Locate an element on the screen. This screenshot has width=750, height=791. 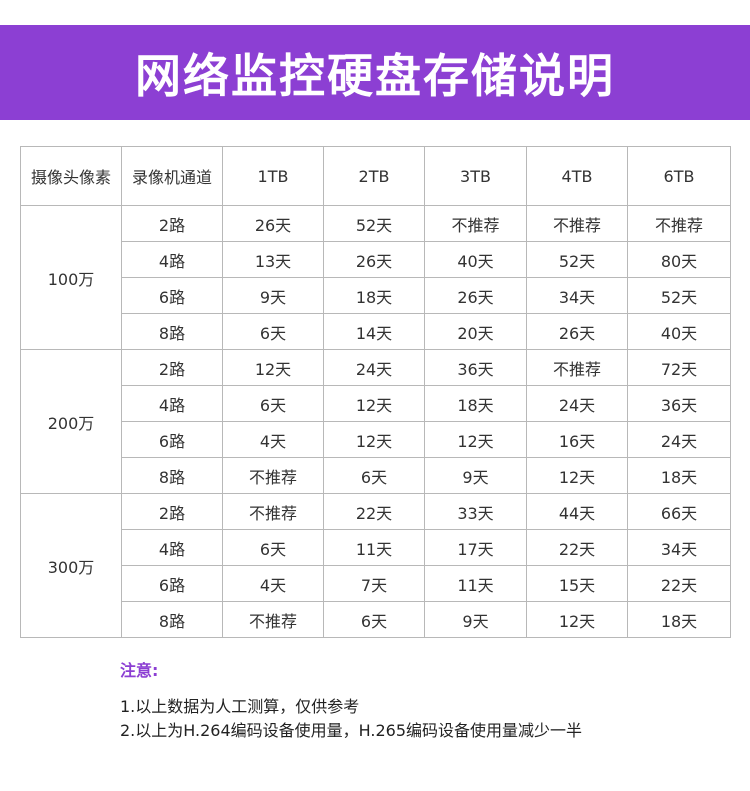
value-cell: 72天 is located at coordinates (679, 367).